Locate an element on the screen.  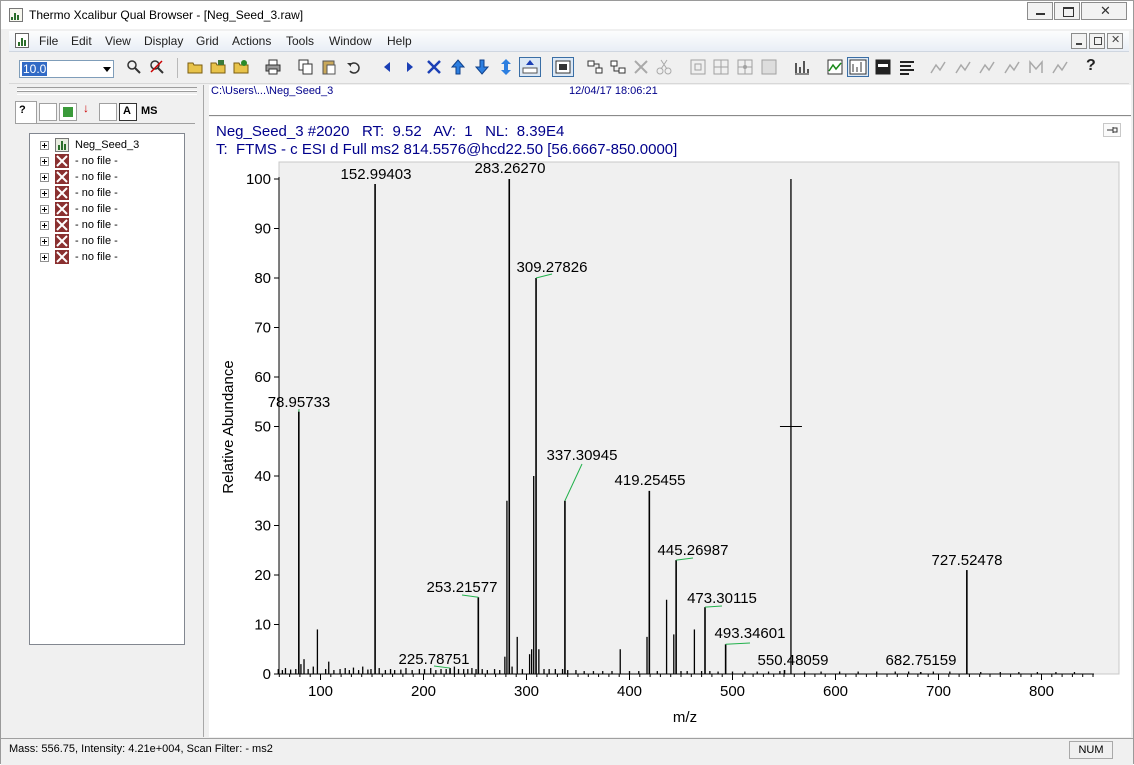
menu-file: File is located at coordinates (48, 41).